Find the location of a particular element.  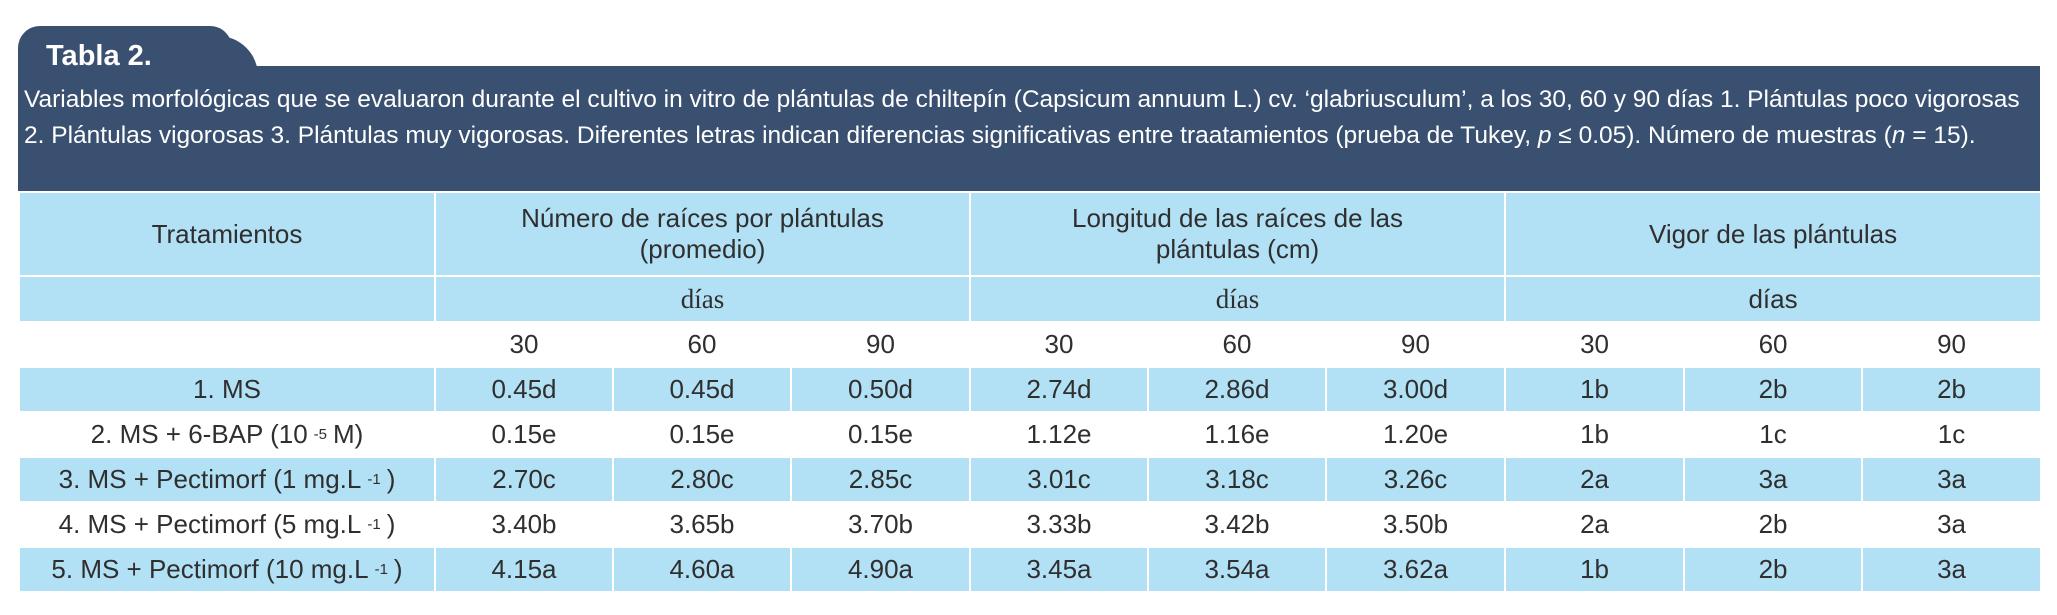

table-cell: 0.50d is located at coordinates (880, 389).